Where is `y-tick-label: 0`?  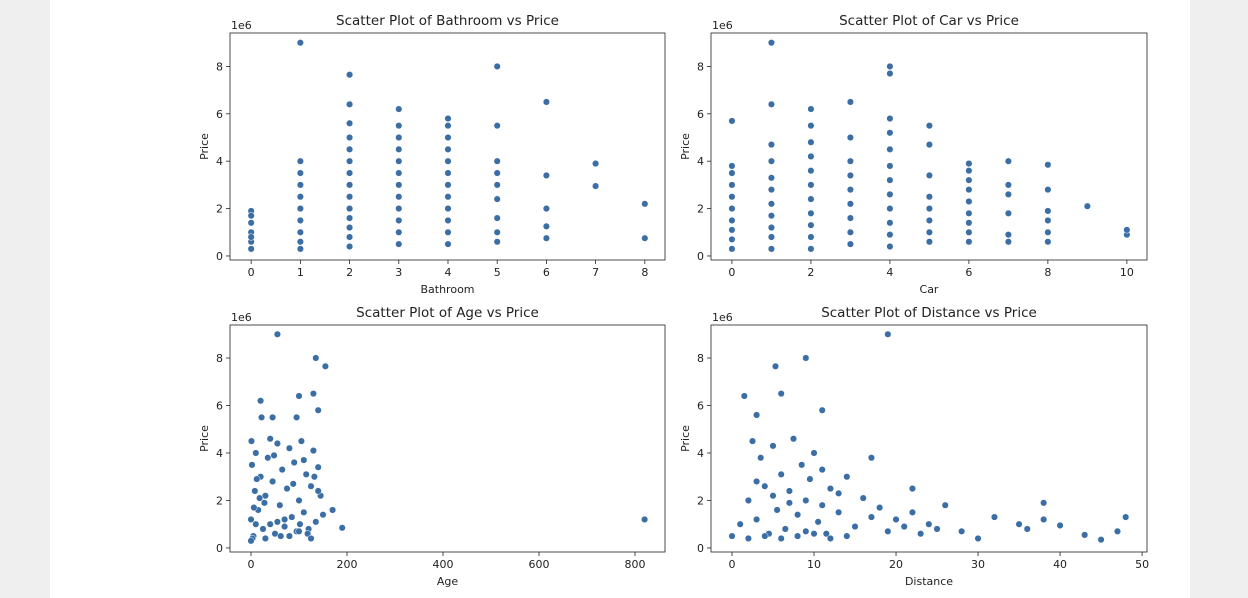 y-tick-label: 0 is located at coordinates (219, 256).